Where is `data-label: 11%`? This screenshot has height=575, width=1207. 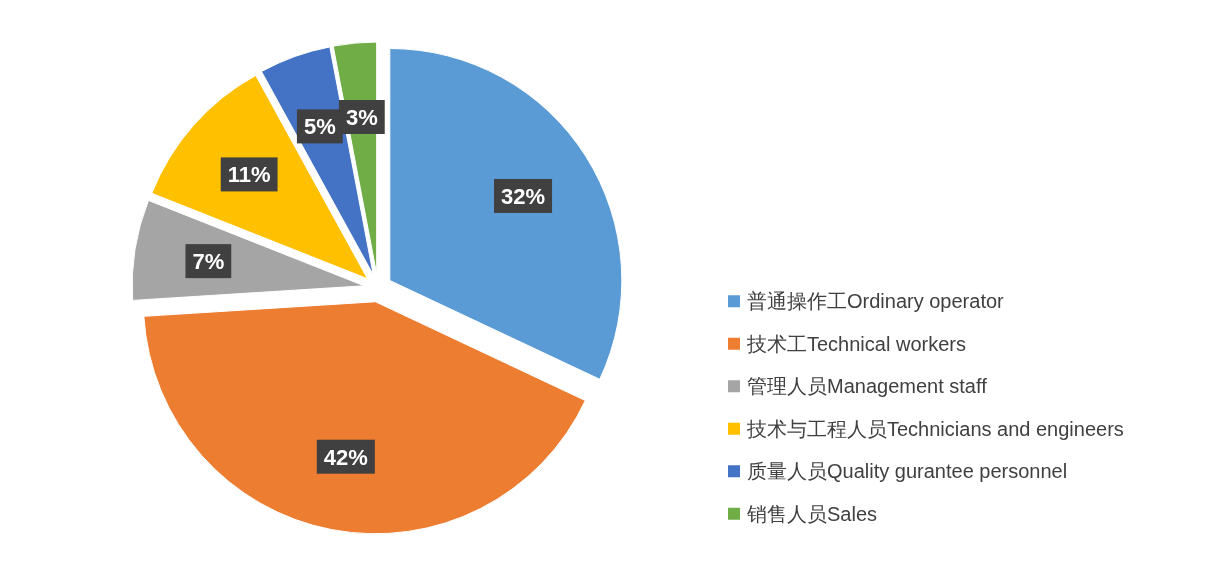 data-label: 11% is located at coordinates (249, 175).